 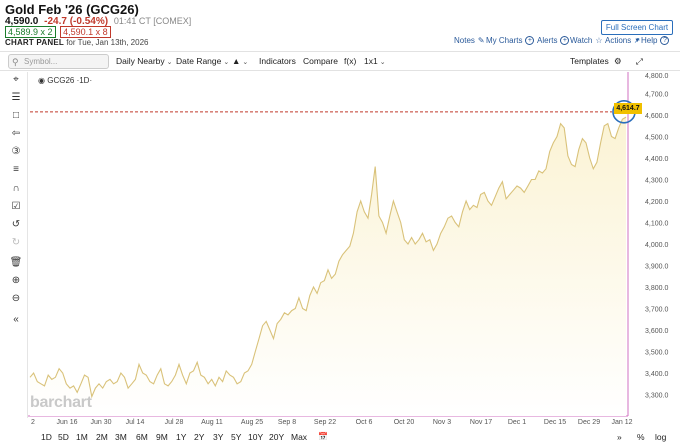 I want to click on period-button-6m: 6M, so click(x=142, y=437).